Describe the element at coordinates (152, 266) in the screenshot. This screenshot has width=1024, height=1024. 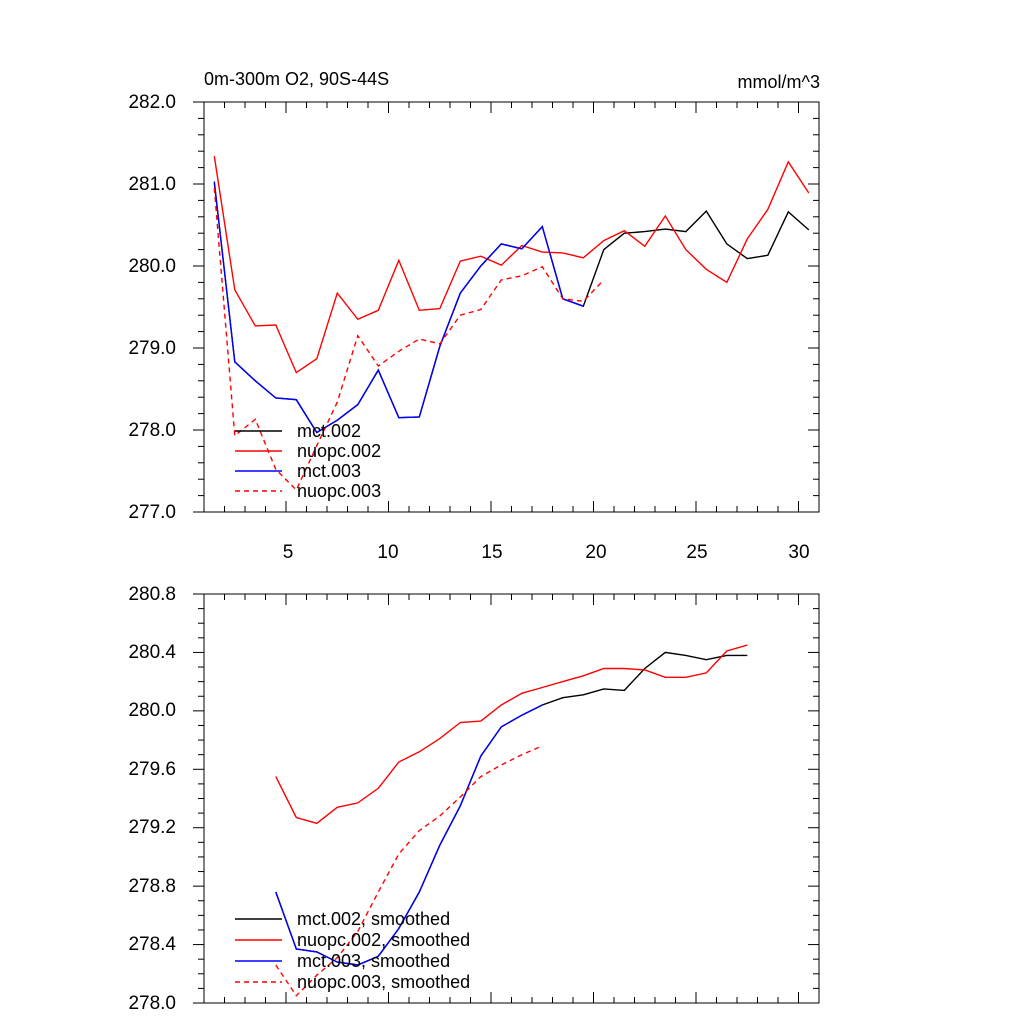
I see `top-y-tick-label: 280.0` at that location.